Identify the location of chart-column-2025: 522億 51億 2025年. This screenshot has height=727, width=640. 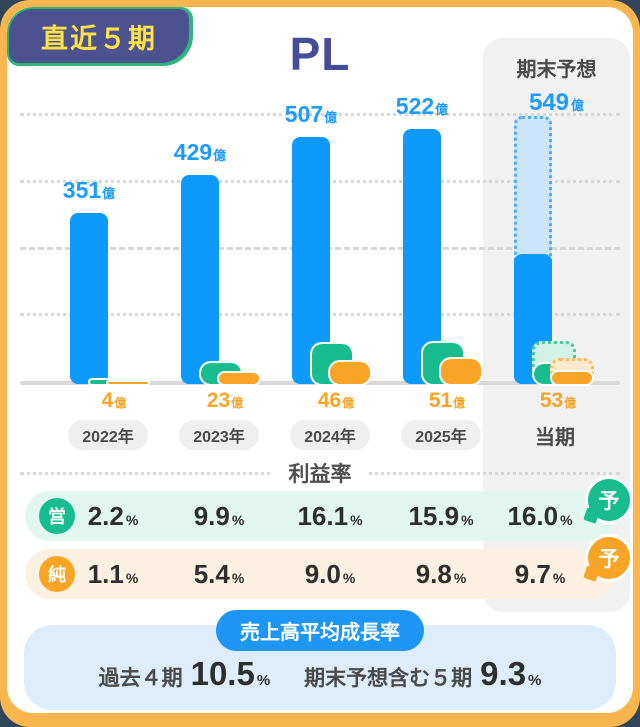
(441, 228).